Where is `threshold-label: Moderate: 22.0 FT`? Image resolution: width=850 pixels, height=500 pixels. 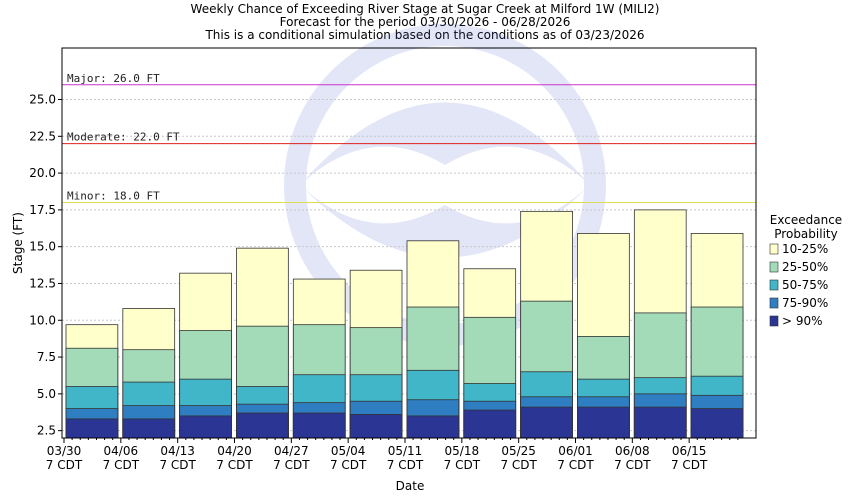
threshold-label: Moderate: 22.0 FT is located at coordinates (123, 137).